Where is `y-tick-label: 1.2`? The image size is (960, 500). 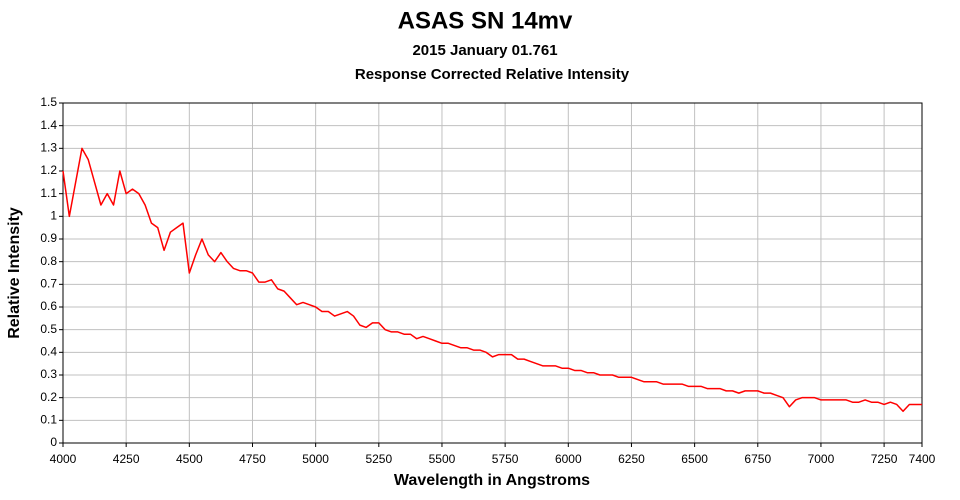
y-tick-label: 1.2 is located at coordinates (48, 170).